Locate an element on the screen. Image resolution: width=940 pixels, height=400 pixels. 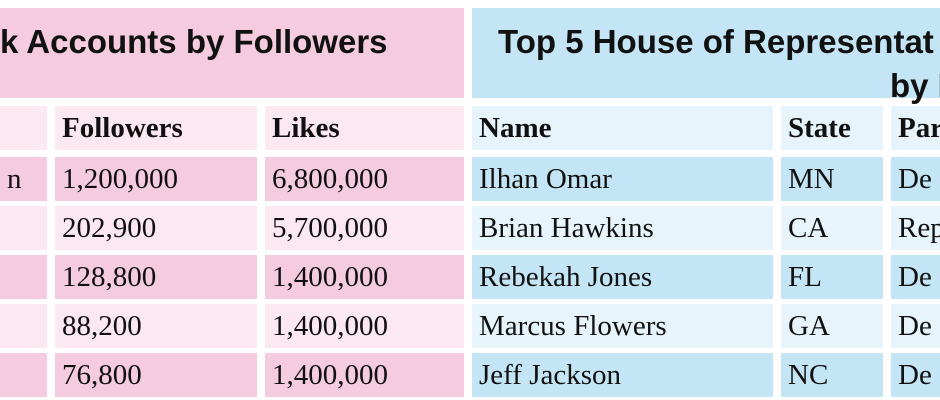
house-table-header: Name State Par is located at coordinates (706, 128).